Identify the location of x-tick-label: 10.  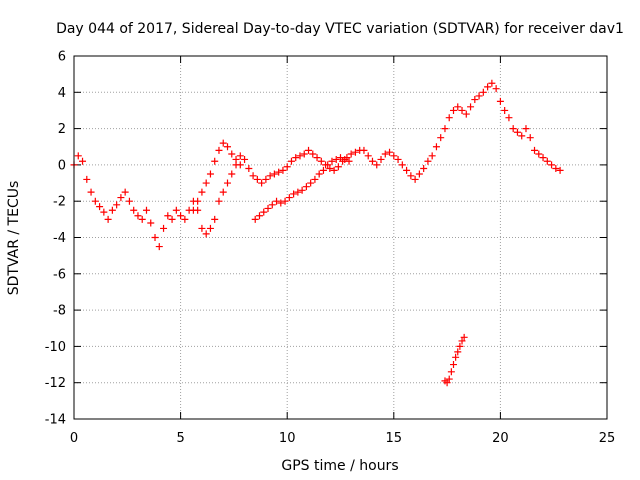
(287, 438).